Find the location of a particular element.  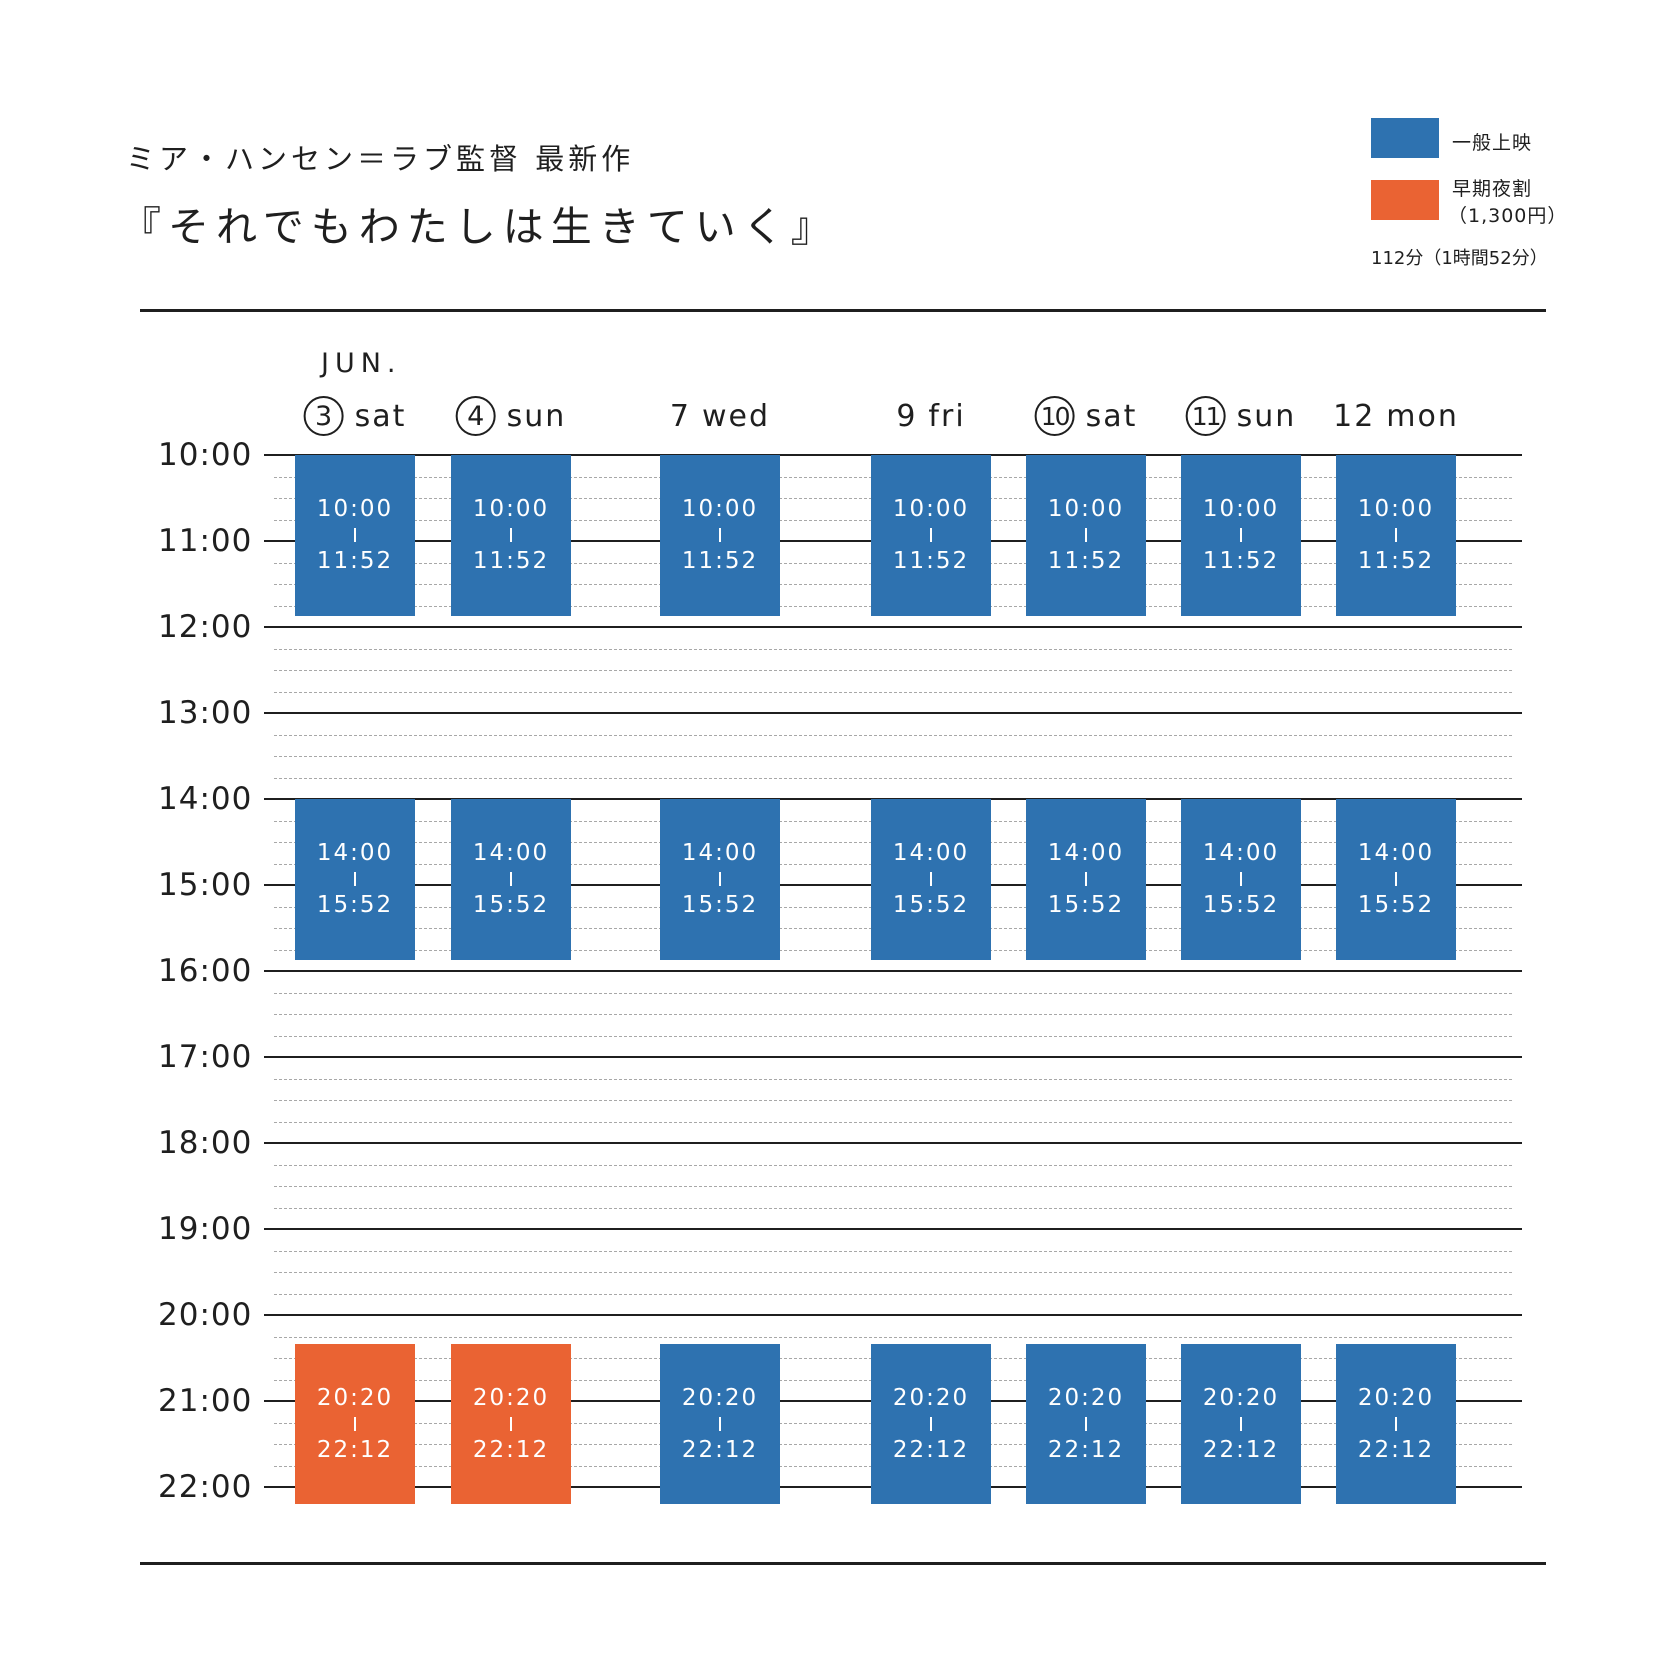

day-number: 4 is located at coordinates (475, 416).